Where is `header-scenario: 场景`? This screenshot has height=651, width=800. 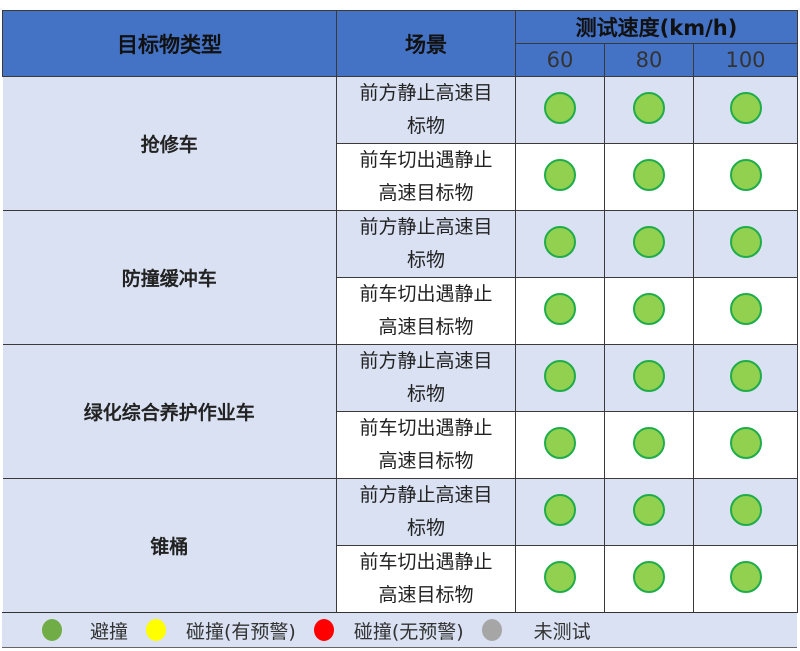 header-scenario: 场景 is located at coordinates (426, 43).